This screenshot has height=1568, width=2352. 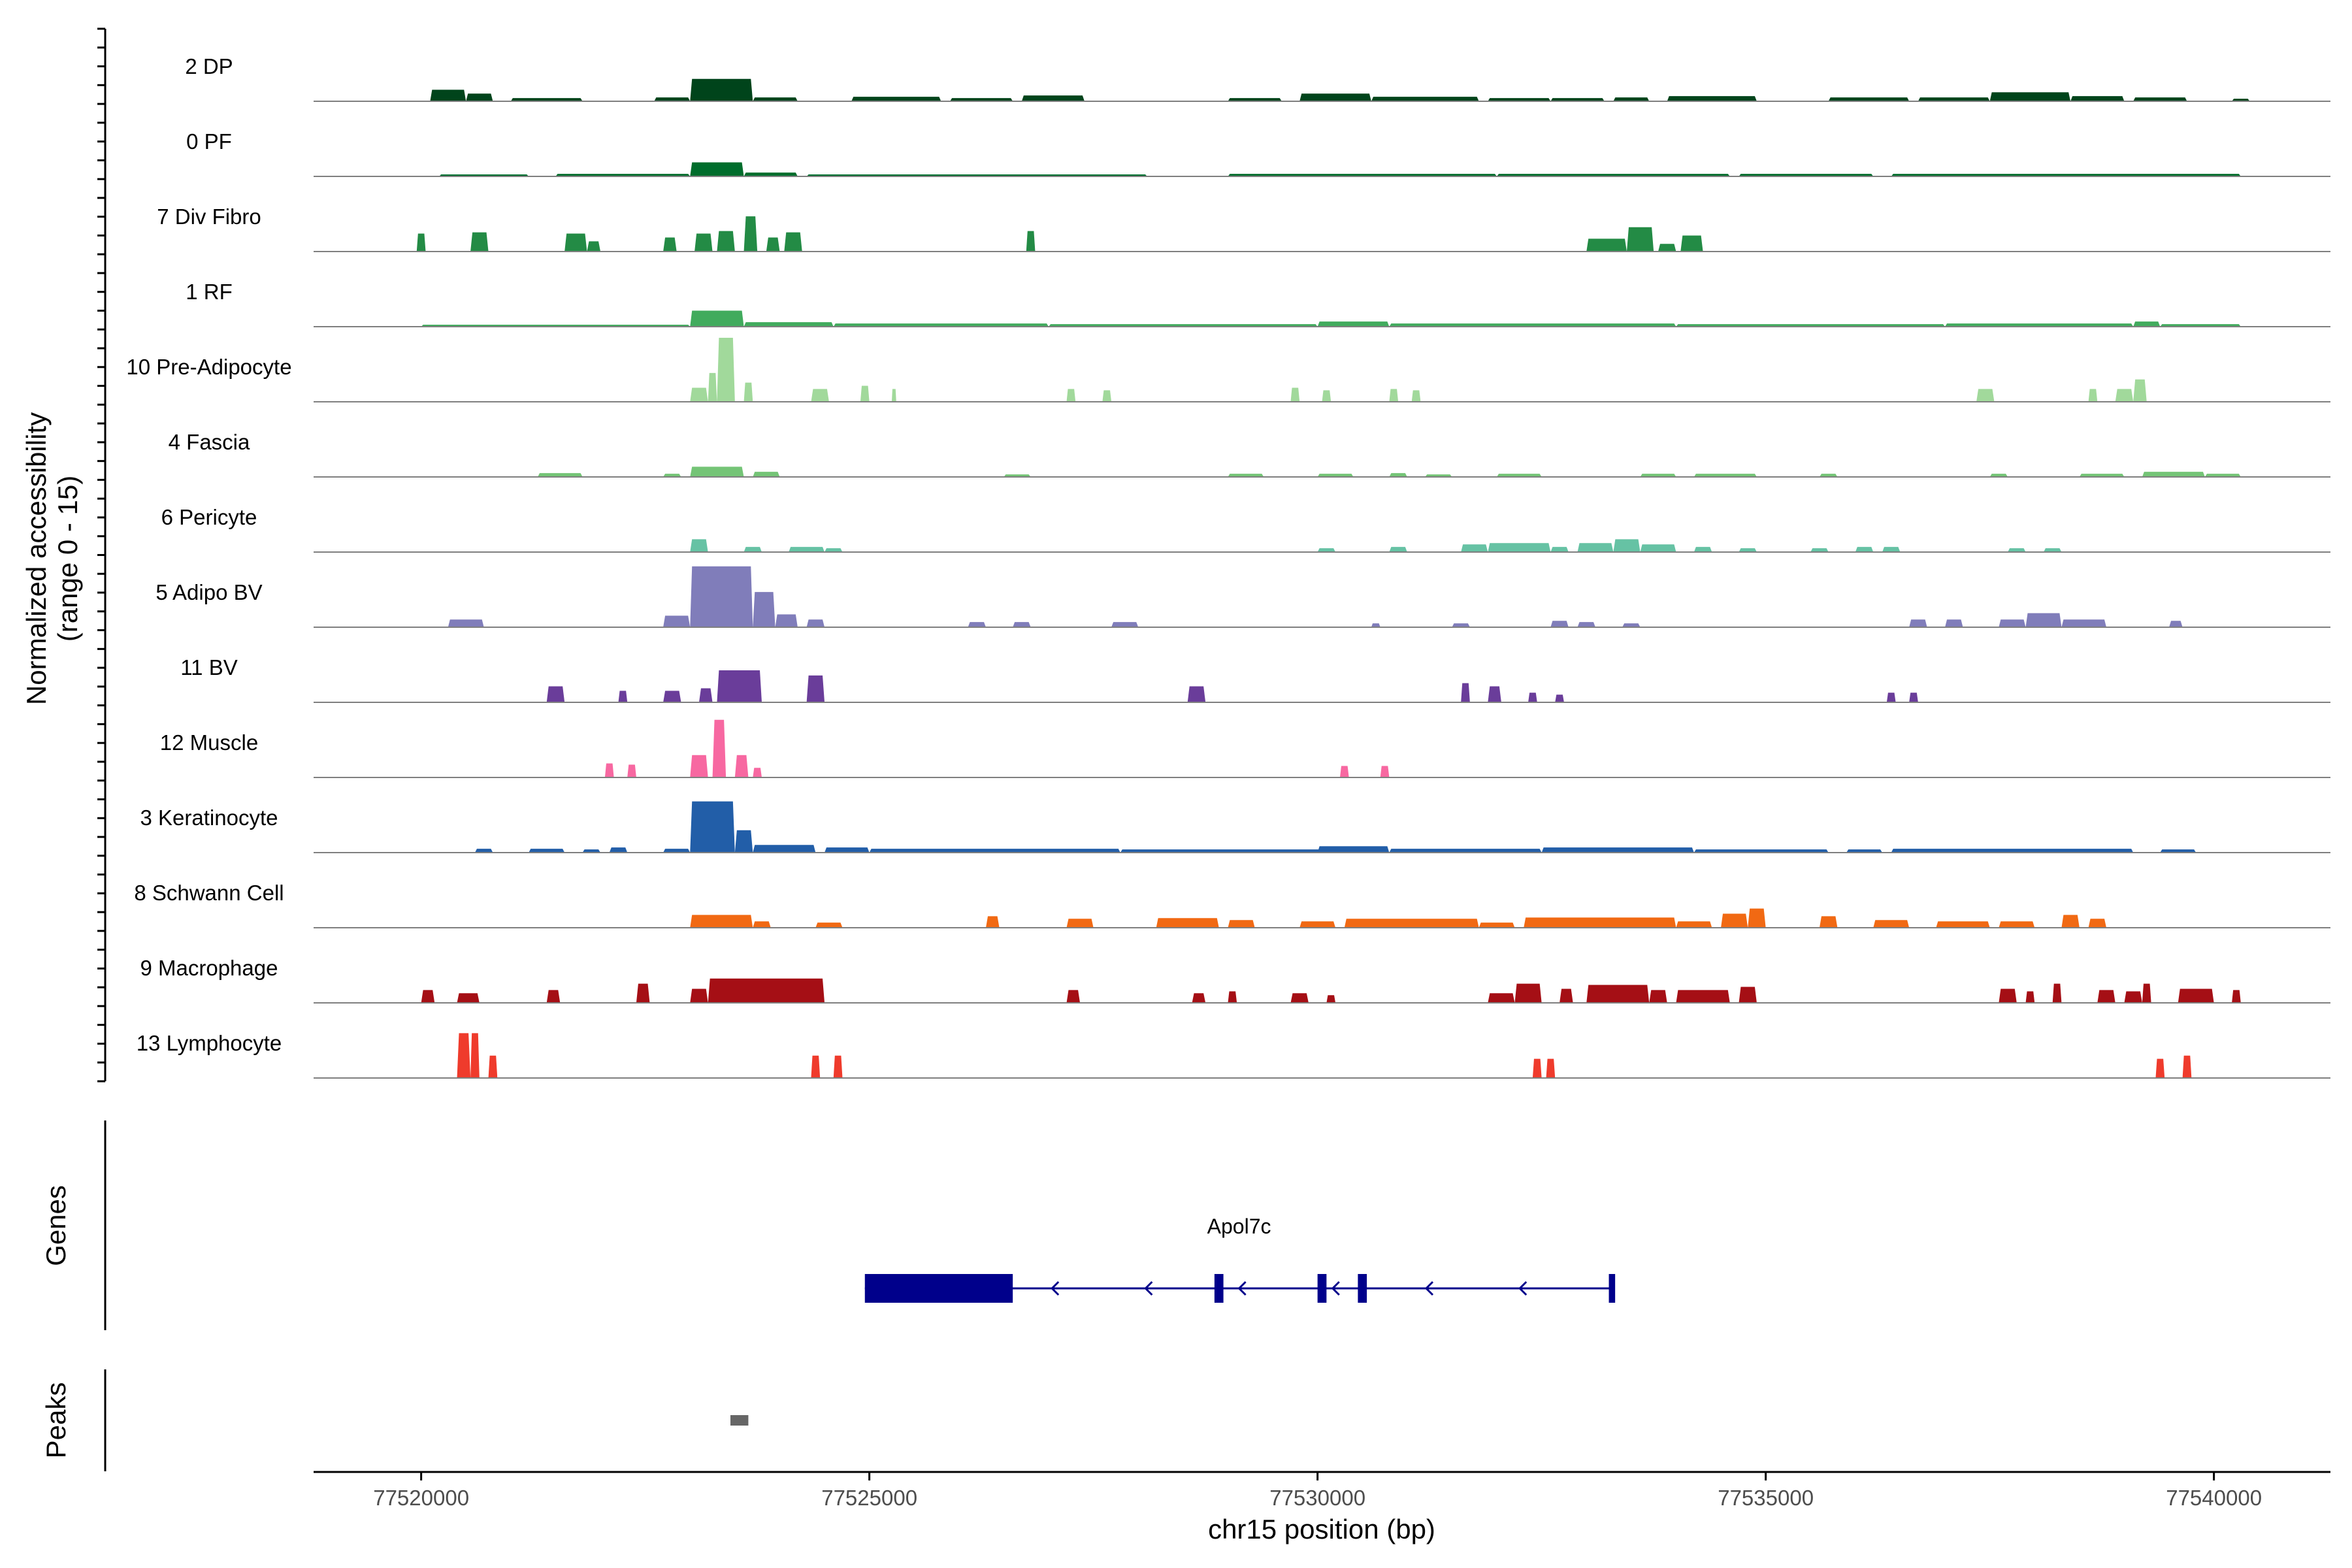 I want to click on track-label: 3 Keratinocyte, so click(x=209, y=818).